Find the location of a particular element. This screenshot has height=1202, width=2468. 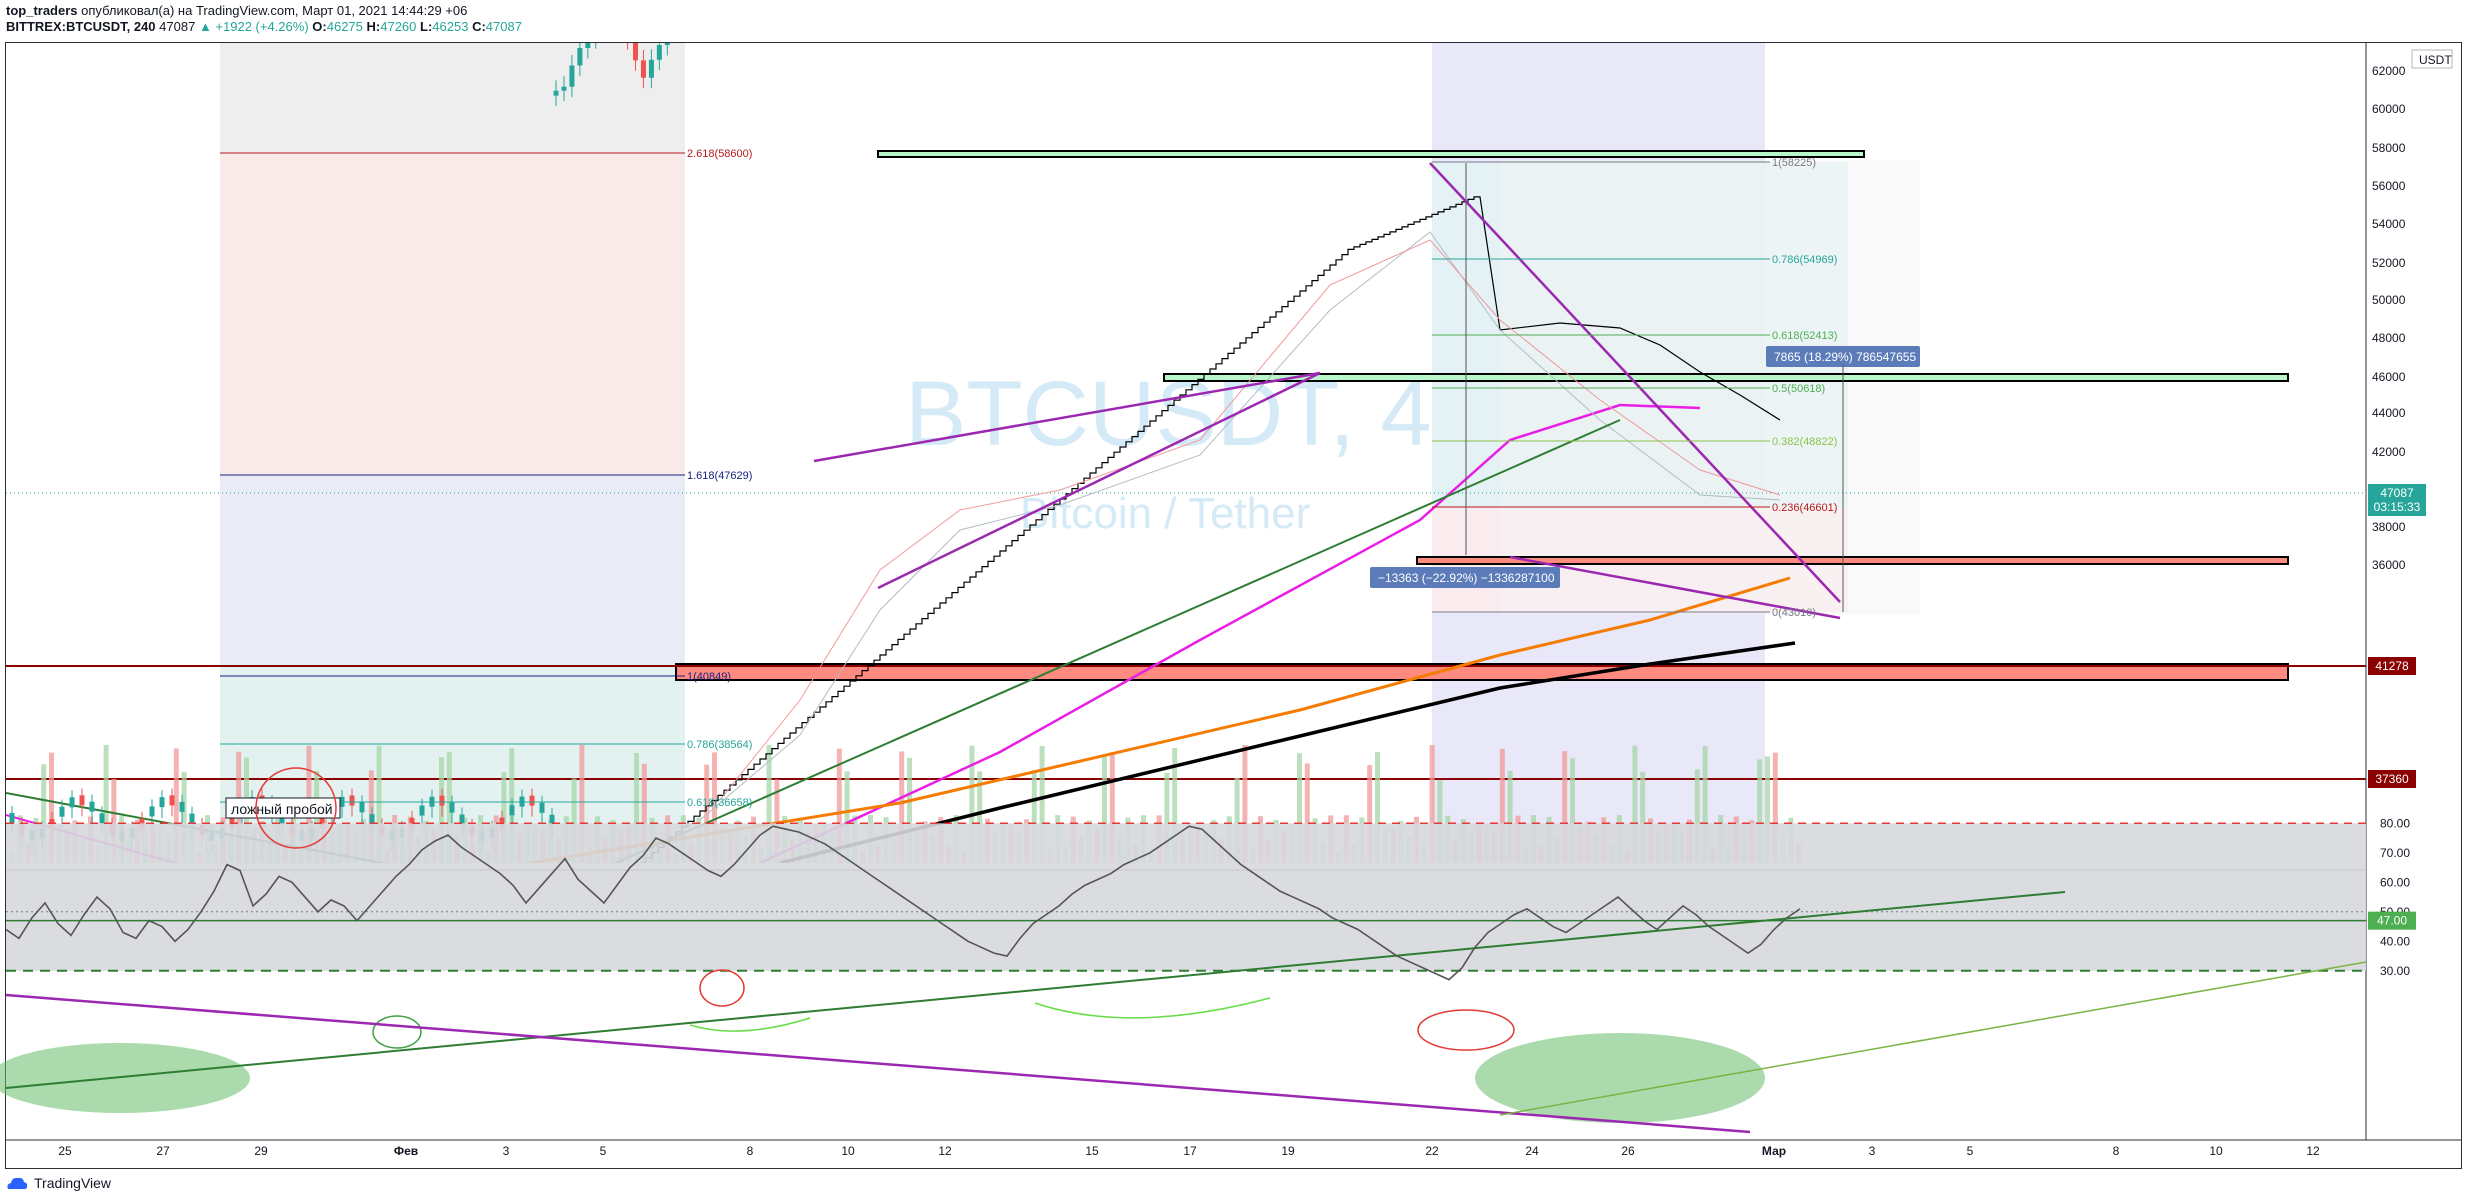

time-axis-label: 15 is located at coordinates (1092, 1151).